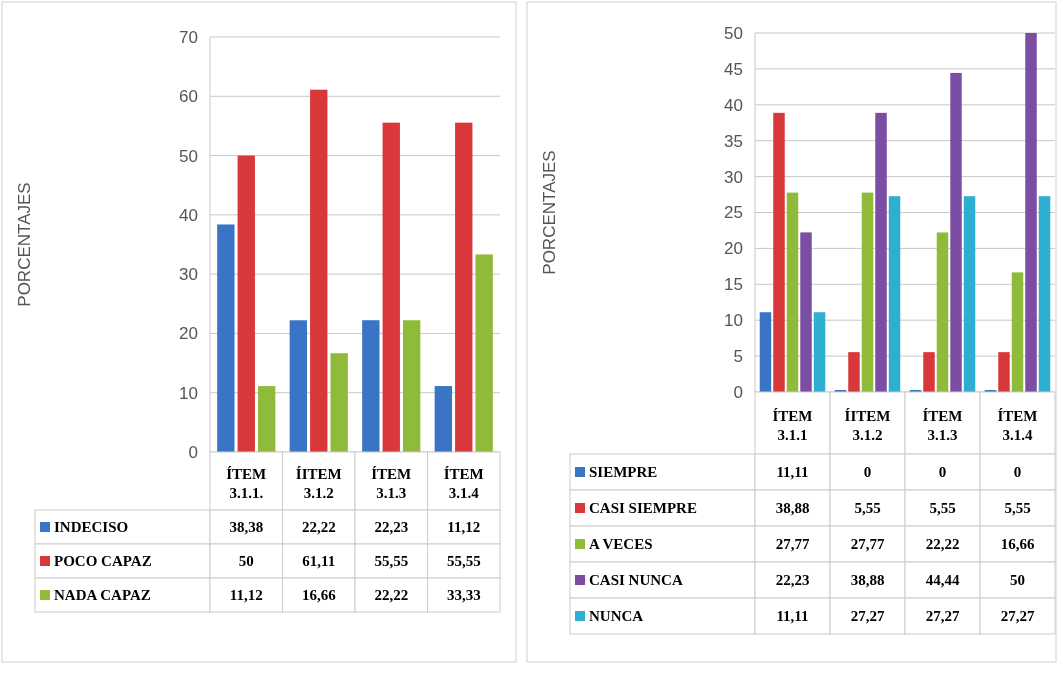  Describe the element at coordinates (733, 285) in the screenshot. I see `y-tick-label: 15` at that location.